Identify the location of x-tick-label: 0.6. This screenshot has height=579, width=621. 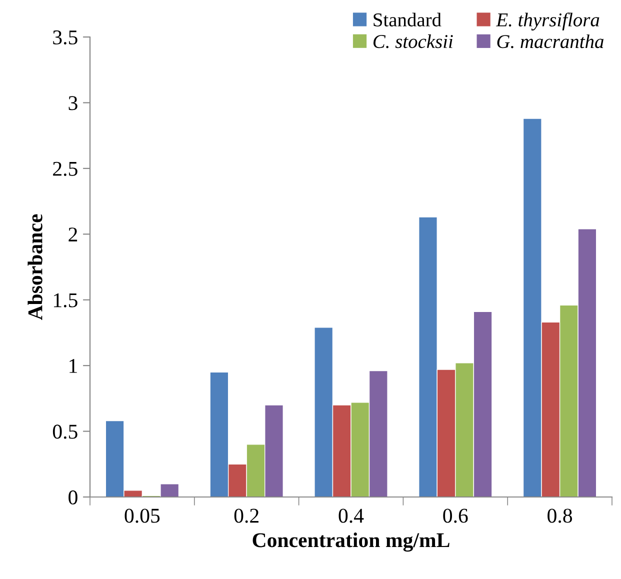
(455, 515).